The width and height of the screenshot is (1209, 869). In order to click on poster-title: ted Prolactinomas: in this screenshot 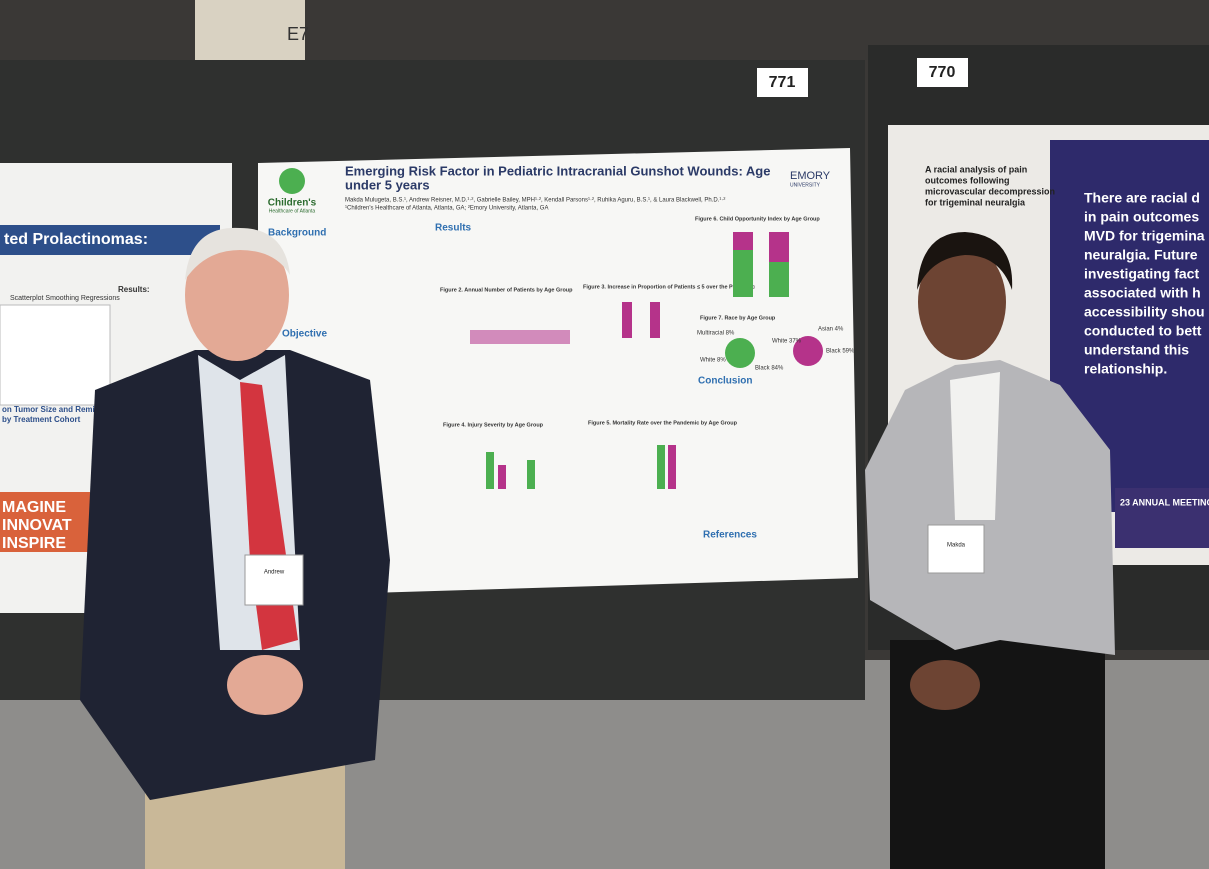, I will do `click(76, 239)`.